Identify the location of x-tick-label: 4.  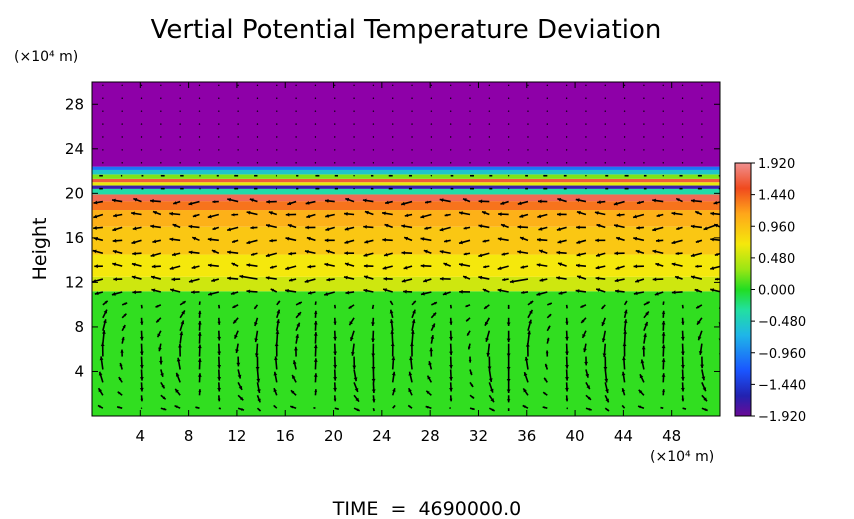
(141, 436).